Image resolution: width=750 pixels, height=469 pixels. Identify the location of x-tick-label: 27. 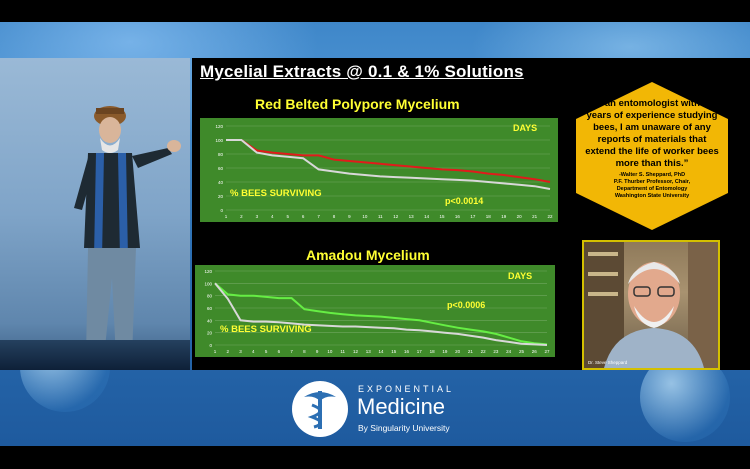
(547, 351).